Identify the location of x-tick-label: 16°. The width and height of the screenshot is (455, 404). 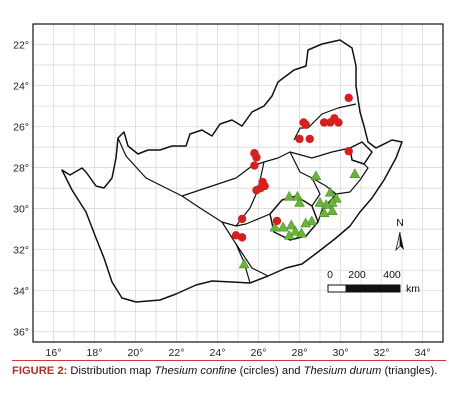
(54, 353).